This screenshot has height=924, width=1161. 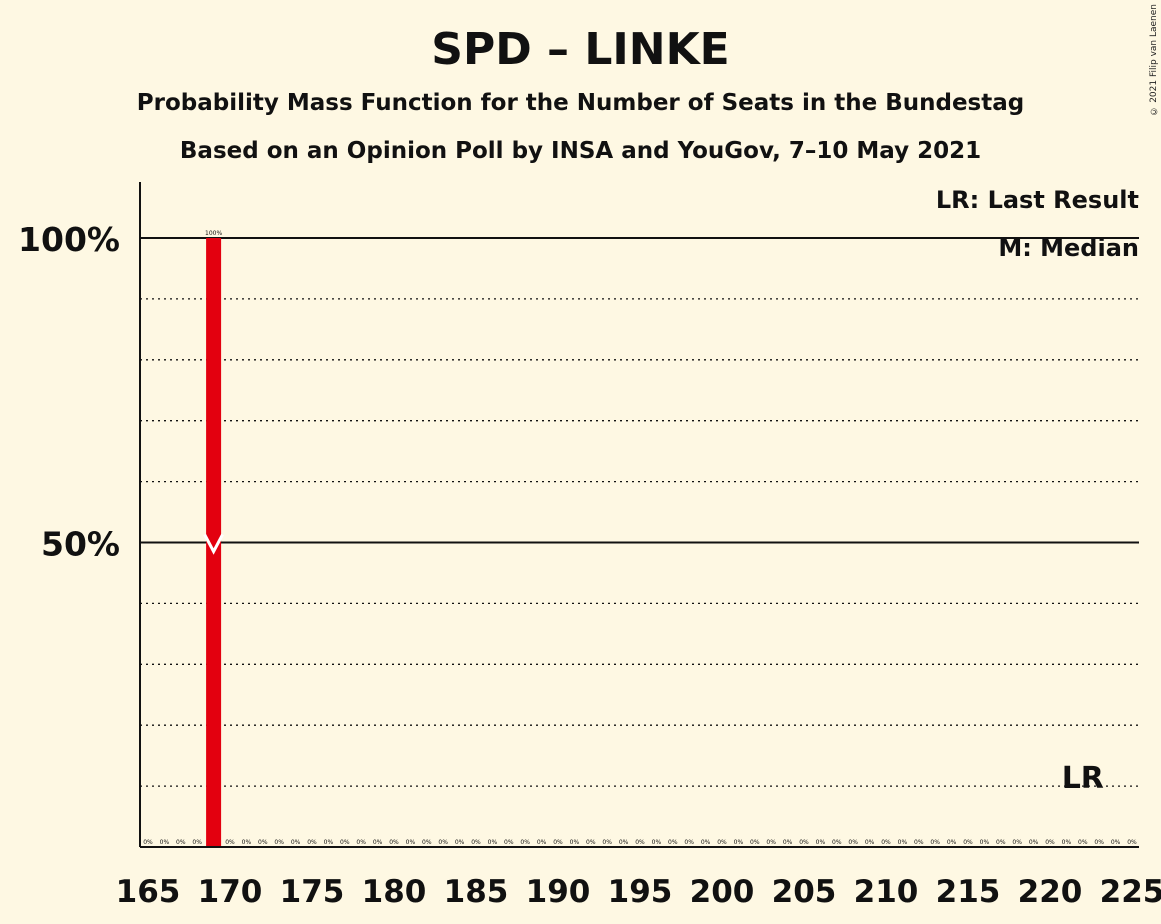 What do you see at coordinates (968, 842) in the screenshot?
I see `bar-label-215: 0%` at bounding box center [968, 842].